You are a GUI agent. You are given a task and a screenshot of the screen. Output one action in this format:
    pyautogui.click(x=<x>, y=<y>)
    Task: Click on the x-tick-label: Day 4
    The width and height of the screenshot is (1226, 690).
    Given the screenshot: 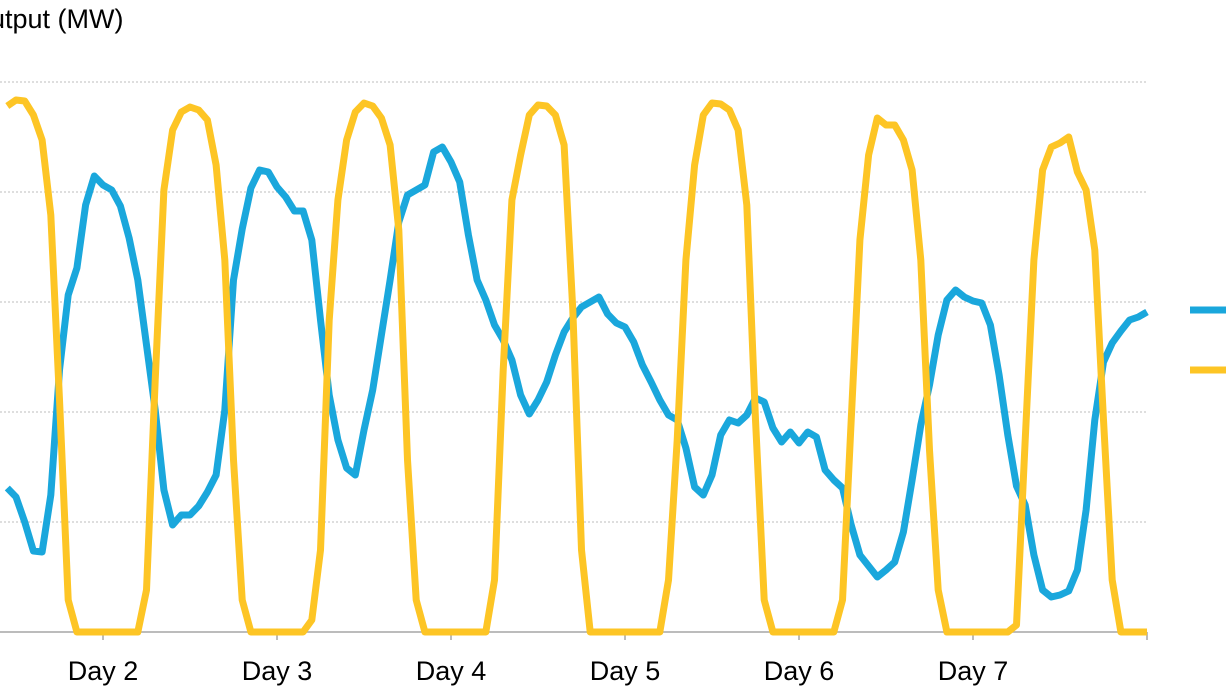 What is the action you would take?
    pyautogui.click(x=451, y=671)
    